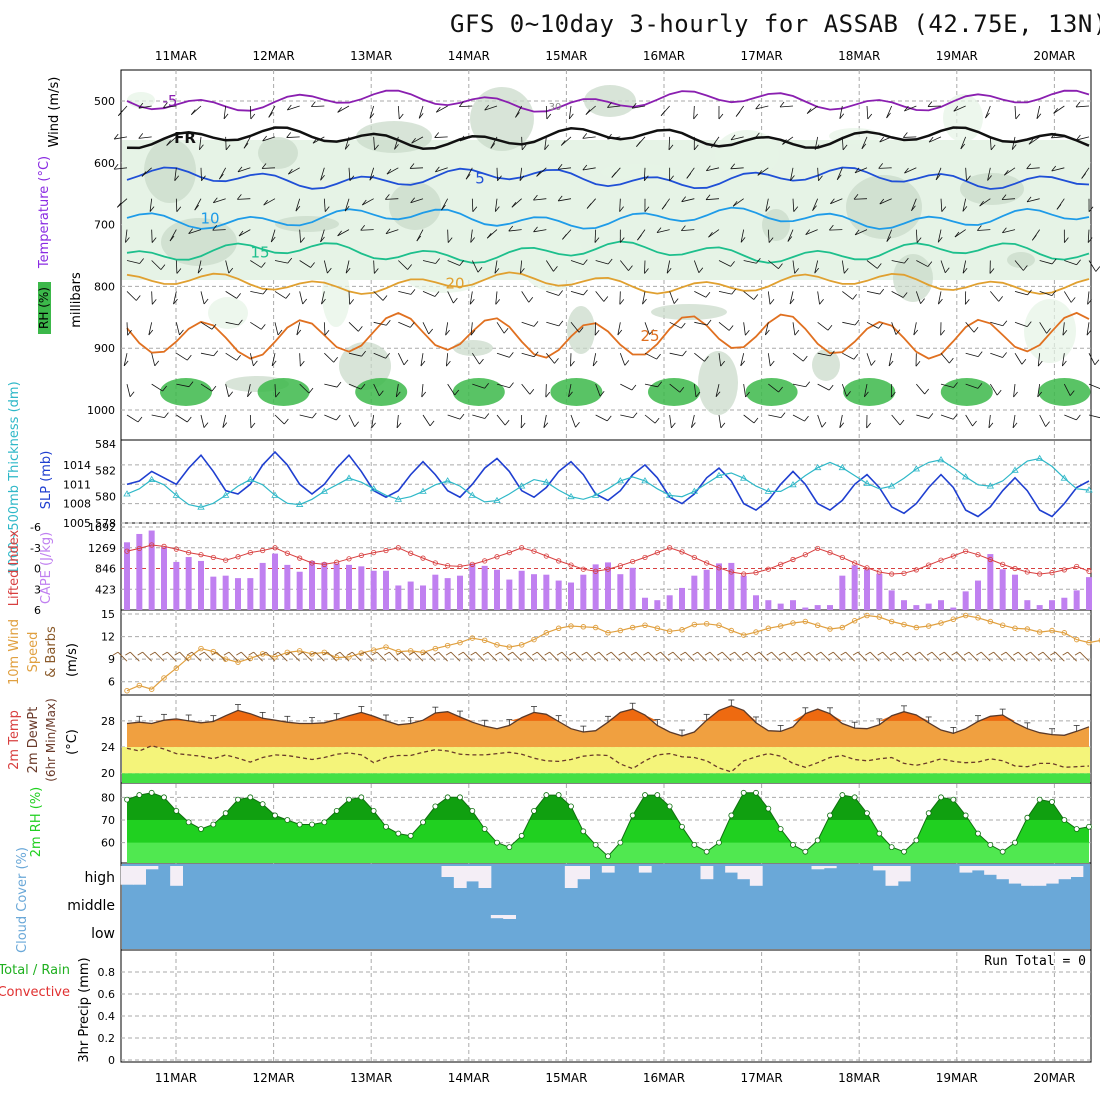 This screenshot has width=1100, height=1100. What do you see at coordinates (111, 1060) in the screenshot?
I see `precip-tick-label: 0` at bounding box center [111, 1060].